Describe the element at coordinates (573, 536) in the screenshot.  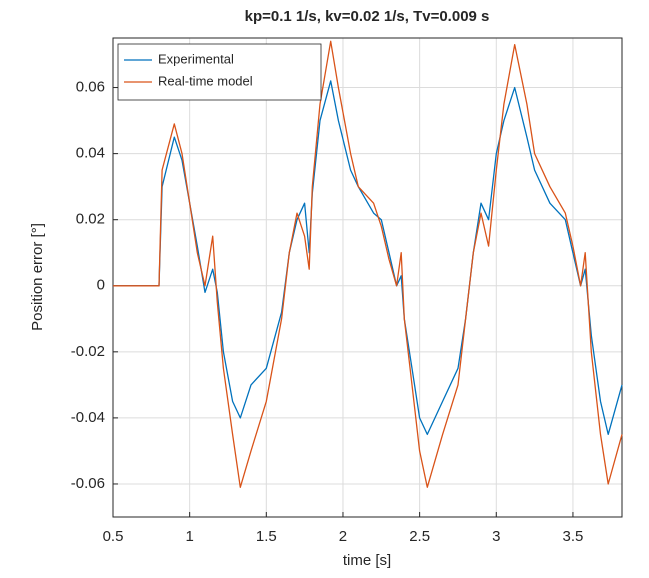
I see `x-tick-label: 3.5` at that location.